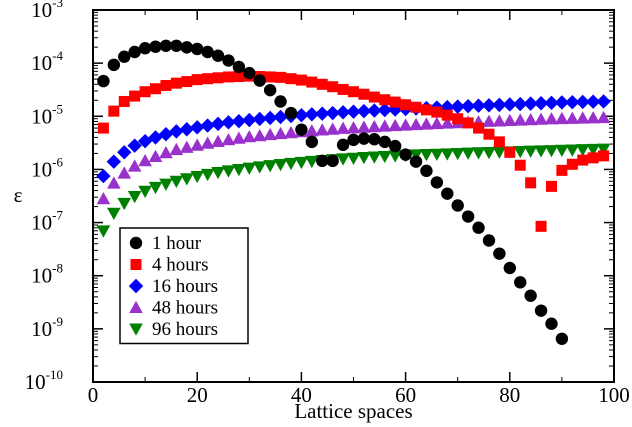 Image resolution: width=632 pixels, height=427 pixels. What do you see at coordinates (185, 286) in the screenshot?
I see `legend-label: 16 hours` at bounding box center [185, 286].